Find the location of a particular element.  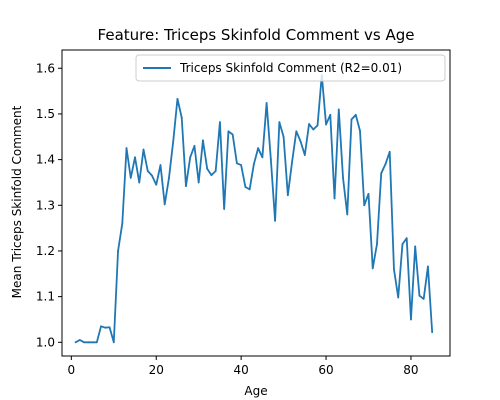

x-axis-label: Age is located at coordinates (255, 391).